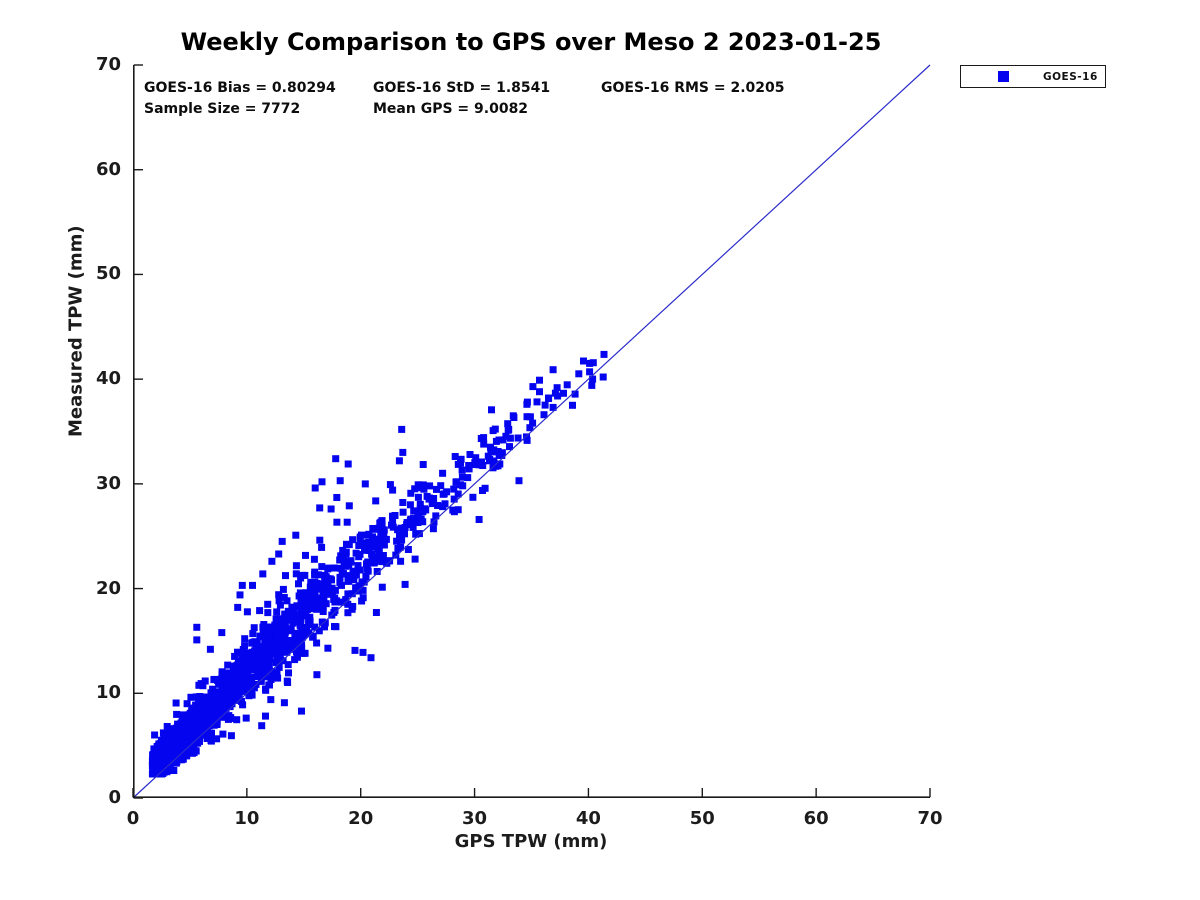  Describe the element at coordinates (108, 169) in the screenshot. I see `y-tick-label: 60` at that location.